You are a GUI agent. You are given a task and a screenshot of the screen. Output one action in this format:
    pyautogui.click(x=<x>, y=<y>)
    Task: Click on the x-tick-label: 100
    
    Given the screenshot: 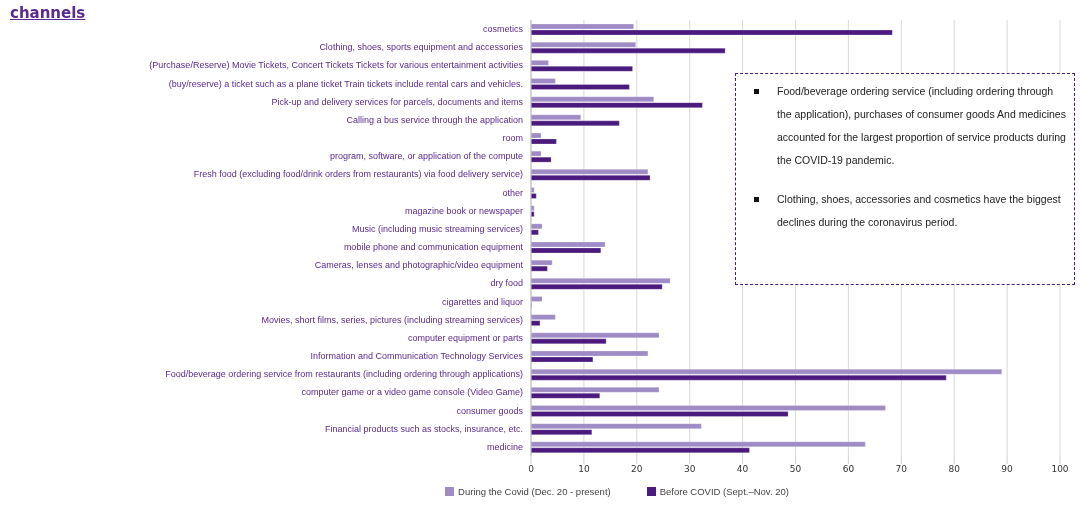 What is the action you would take?
    pyautogui.click(x=1060, y=469)
    